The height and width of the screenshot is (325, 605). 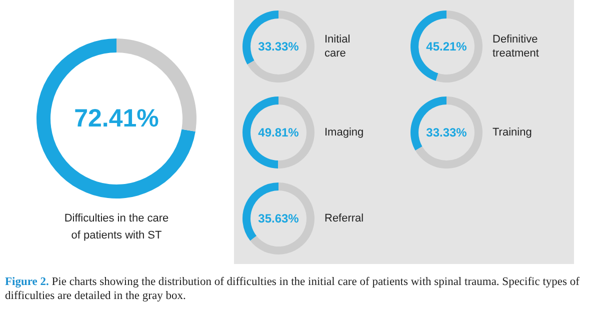 I want to click on caption: Figure 2. Pie charts showing the distribution of difficulties in the initial care of patients with spinal trauma. Specific types of difficulties are detailed in the gray box., so click(x=292, y=289).